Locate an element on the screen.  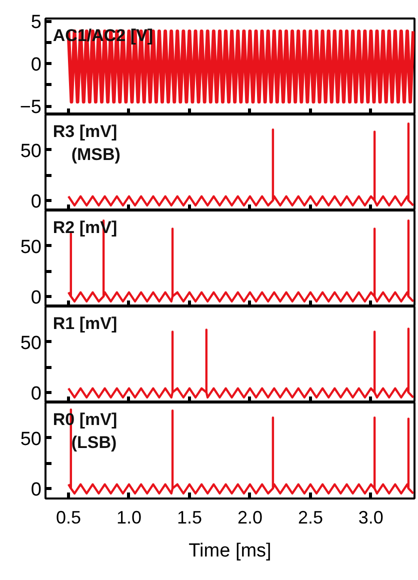
x-tick-label: 3.0 is located at coordinates (371, 518).